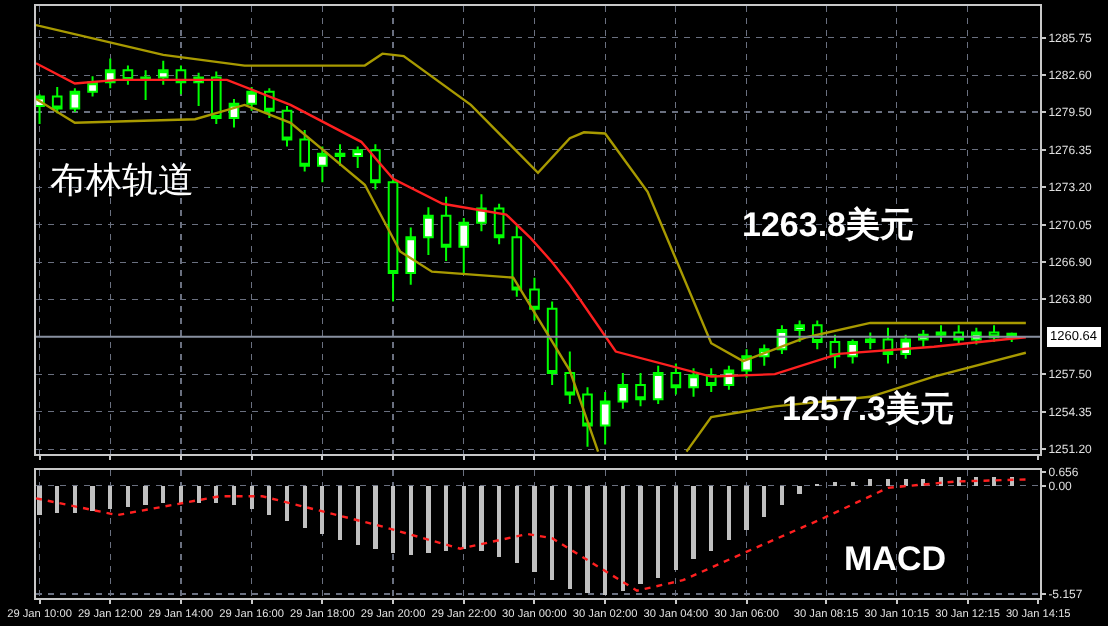 This screenshot has height=626, width=1108. I want to click on annotation: 1257.3美元, so click(868, 409).